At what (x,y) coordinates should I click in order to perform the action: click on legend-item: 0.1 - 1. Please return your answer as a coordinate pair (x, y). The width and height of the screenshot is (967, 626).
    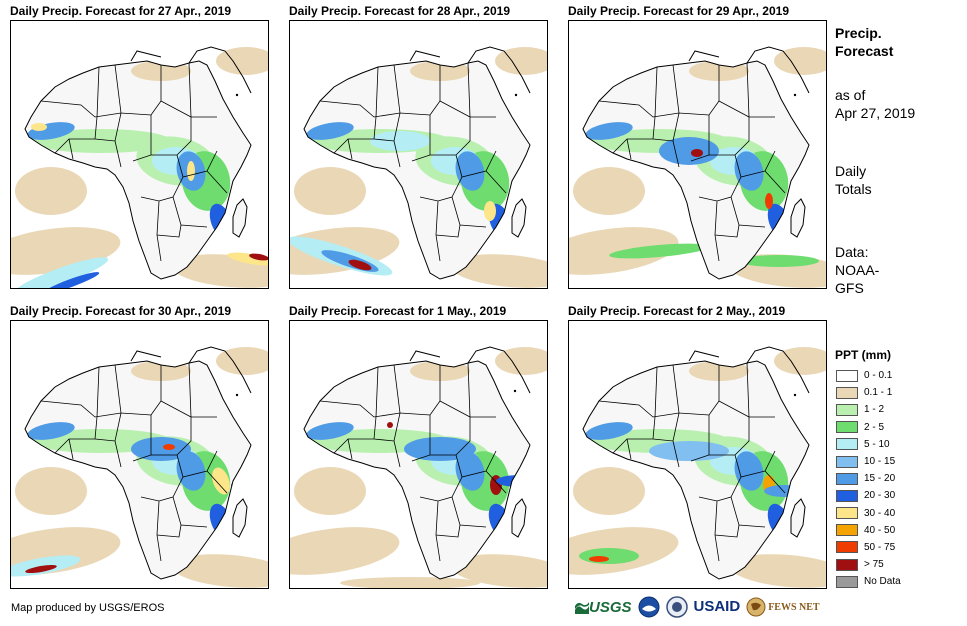
    Looking at the image, I should click on (868, 392).